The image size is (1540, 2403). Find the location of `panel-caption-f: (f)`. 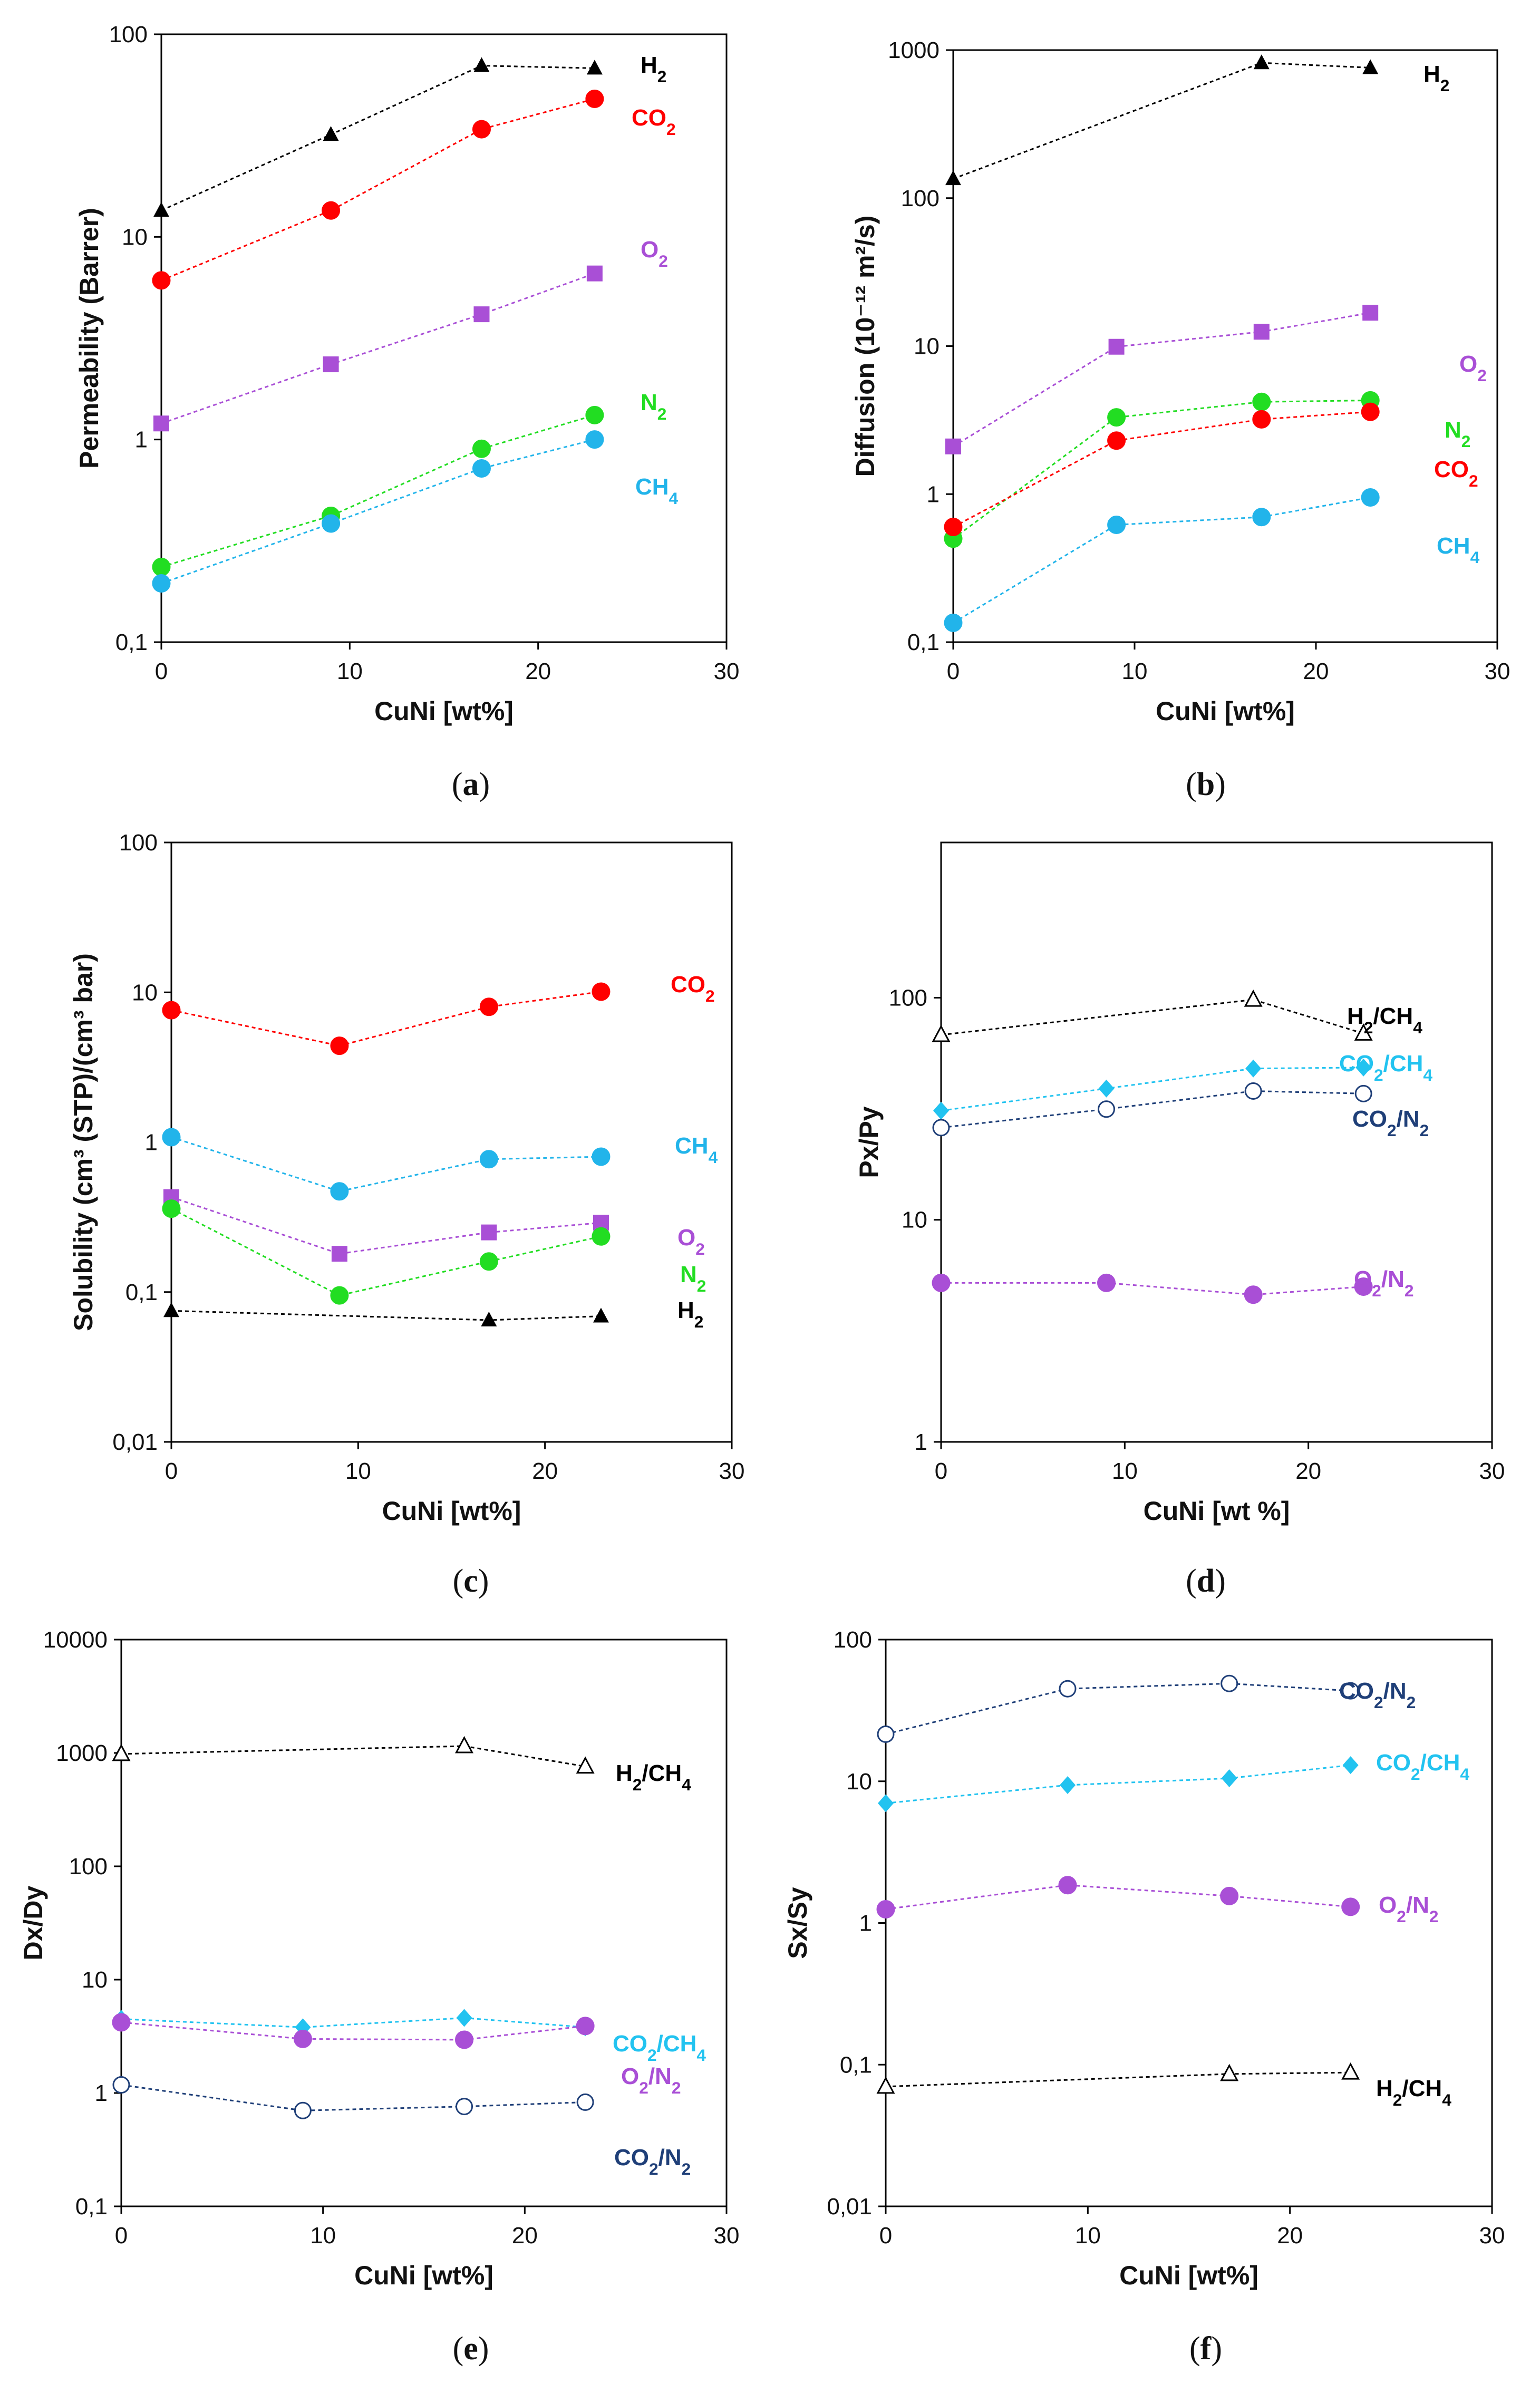

panel-caption-f: (f) is located at coordinates (1205, 2349).